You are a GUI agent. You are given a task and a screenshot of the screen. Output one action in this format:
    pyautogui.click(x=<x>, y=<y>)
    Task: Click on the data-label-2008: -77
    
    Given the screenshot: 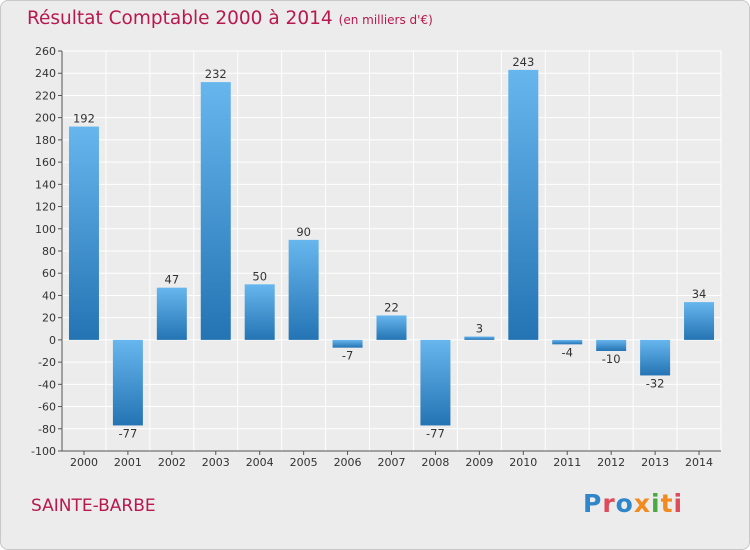 What is the action you would take?
    pyautogui.click(x=435, y=433)
    